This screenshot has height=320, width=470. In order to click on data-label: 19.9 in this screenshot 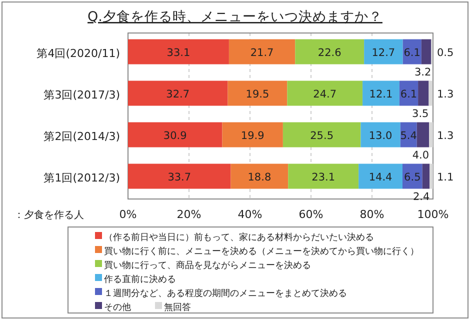, I will do `click(252, 136)`.